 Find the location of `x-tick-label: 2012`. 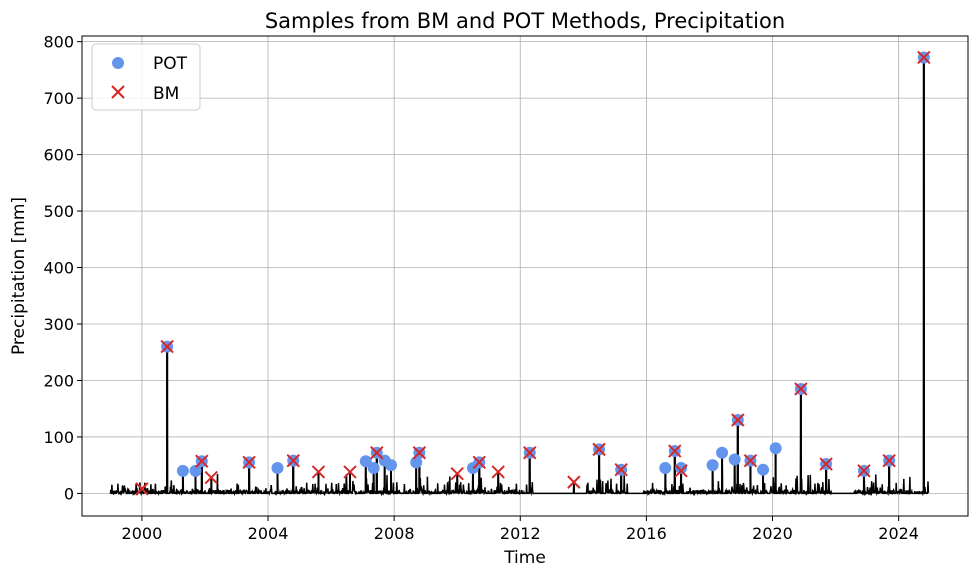

x-tick-label: 2012 is located at coordinates (520, 533).